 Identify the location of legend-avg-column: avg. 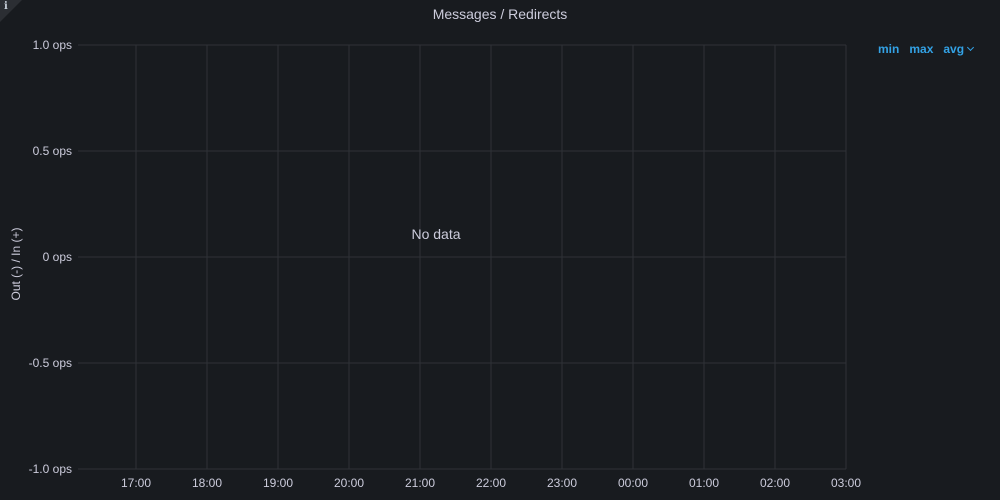
(959, 49).